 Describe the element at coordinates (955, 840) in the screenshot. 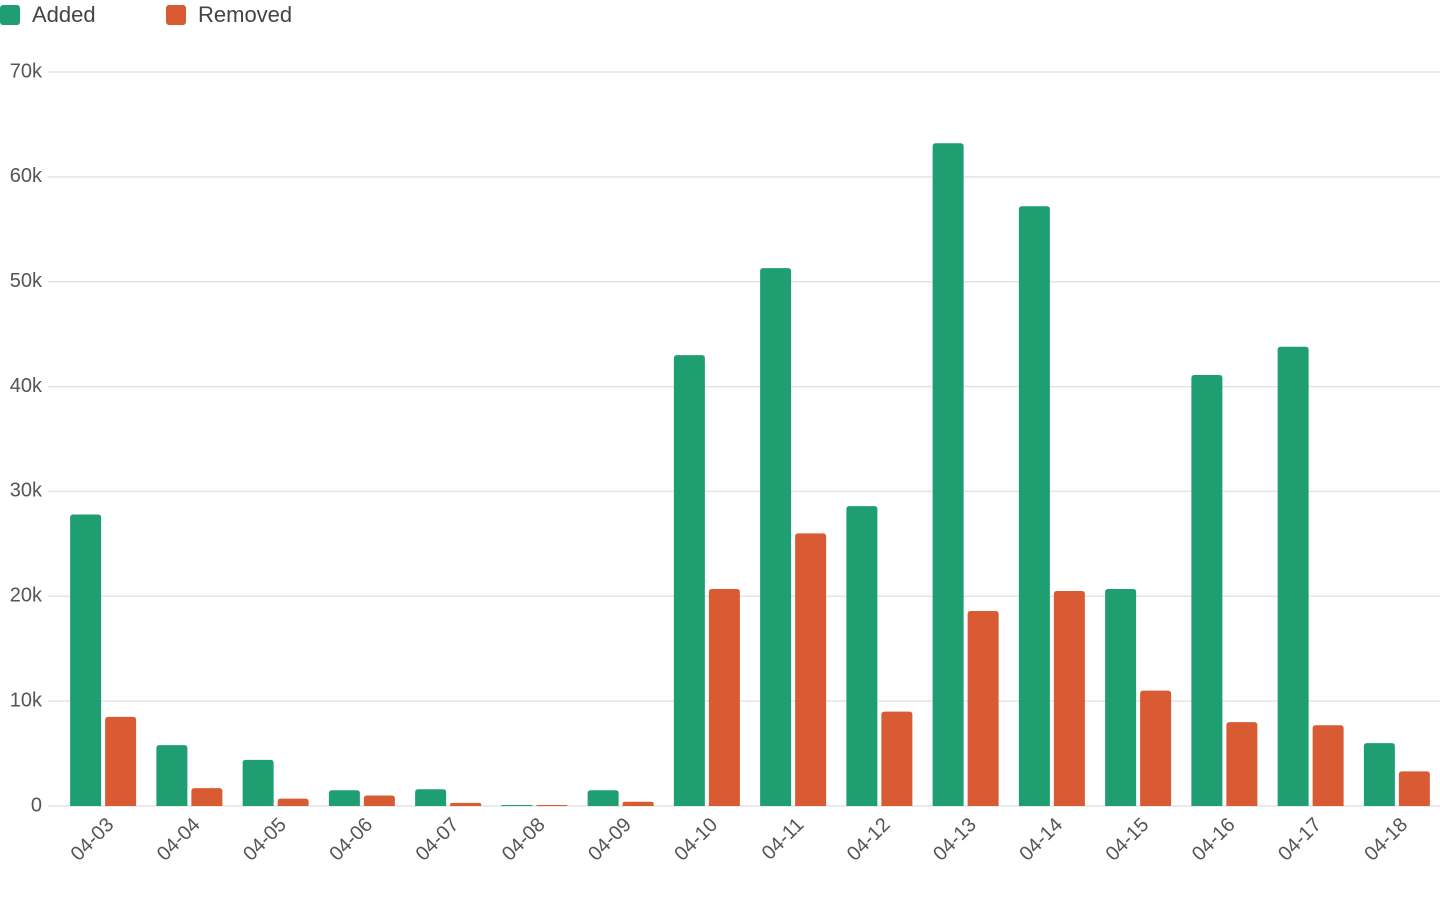

I see `x-tick-label: 04-13` at that location.